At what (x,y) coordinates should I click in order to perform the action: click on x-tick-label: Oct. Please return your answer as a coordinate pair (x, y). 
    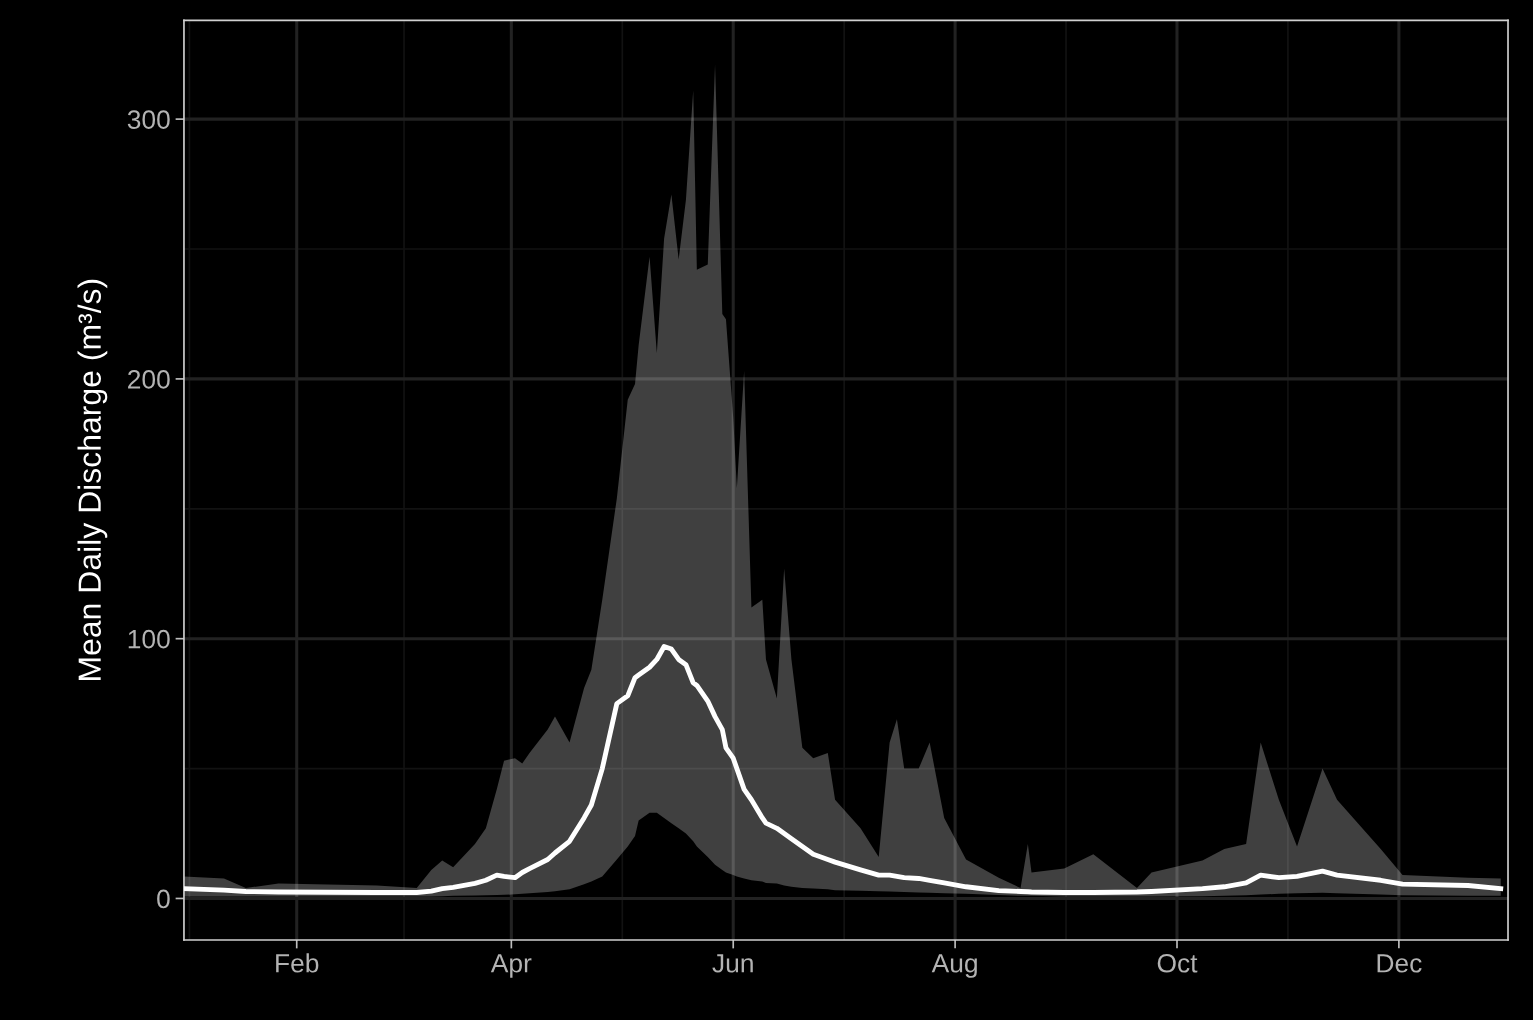
    Looking at the image, I should click on (1177, 963).